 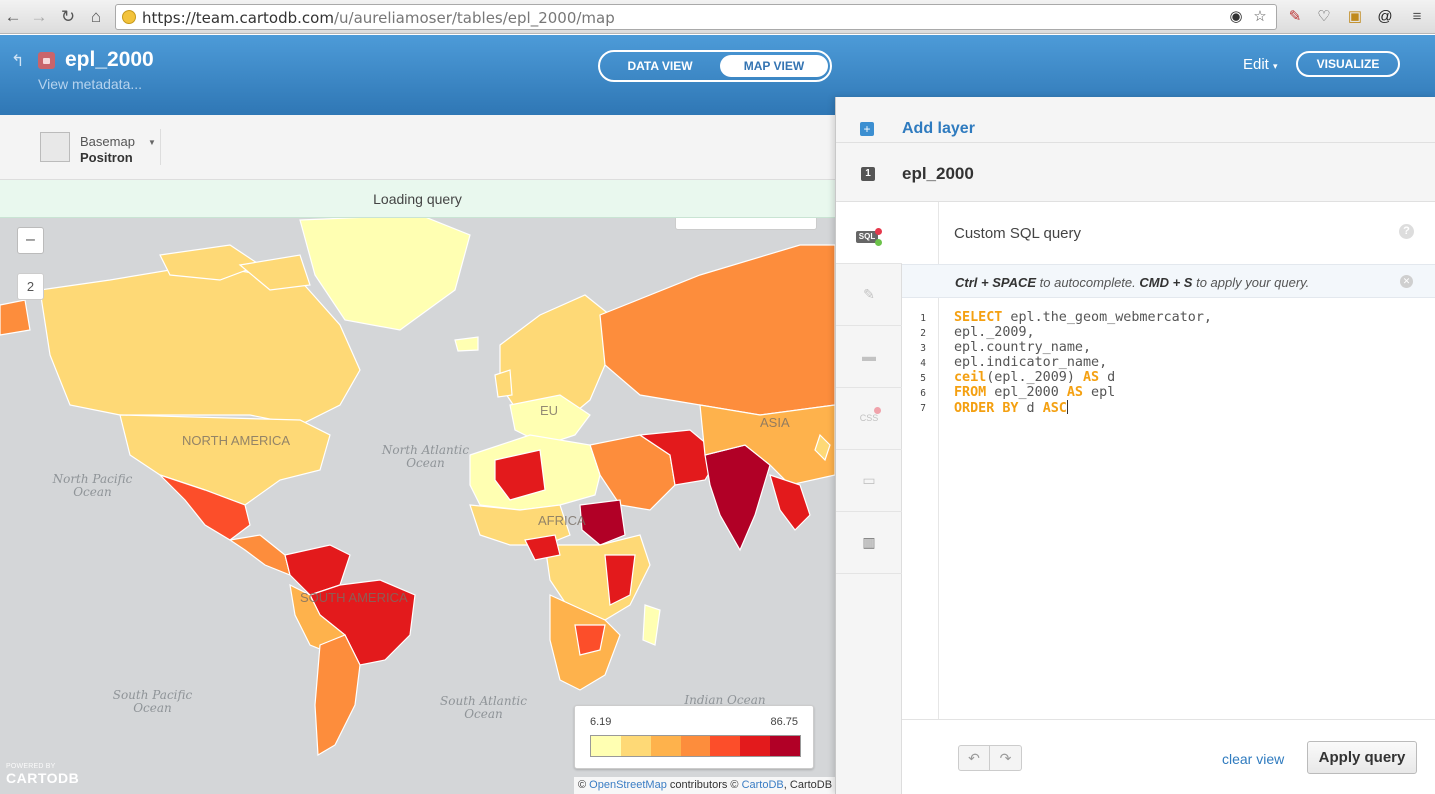 What do you see at coordinates (152, 142) in the screenshot?
I see `chevron-down-icon: ▼` at bounding box center [152, 142].